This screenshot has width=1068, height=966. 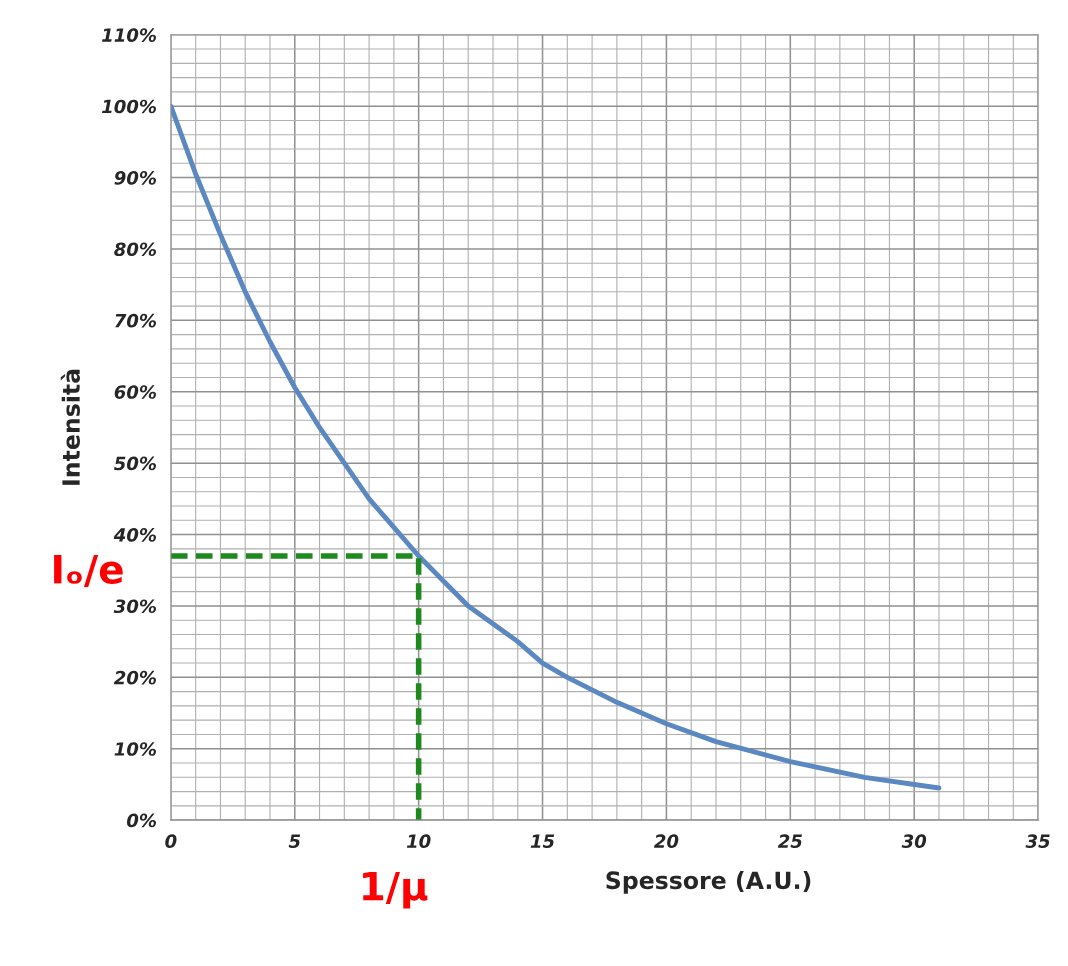 What do you see at coordinates (171, 841) in the screenshot?
I see `x-tick-label: 0` at bounding box center [171, 841].